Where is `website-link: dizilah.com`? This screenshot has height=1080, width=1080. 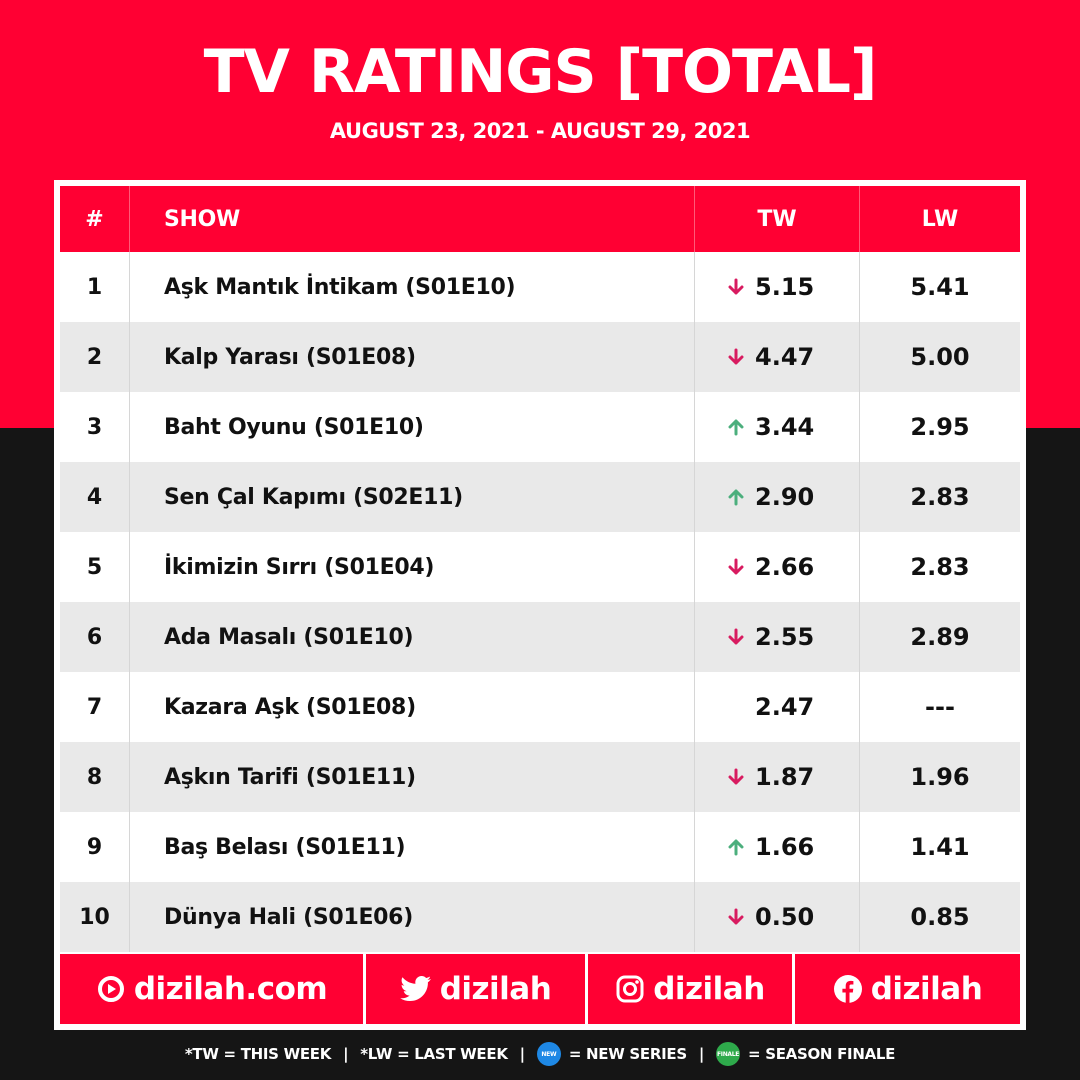 website-link: dizilah.com is located at coordinates (211, 989).